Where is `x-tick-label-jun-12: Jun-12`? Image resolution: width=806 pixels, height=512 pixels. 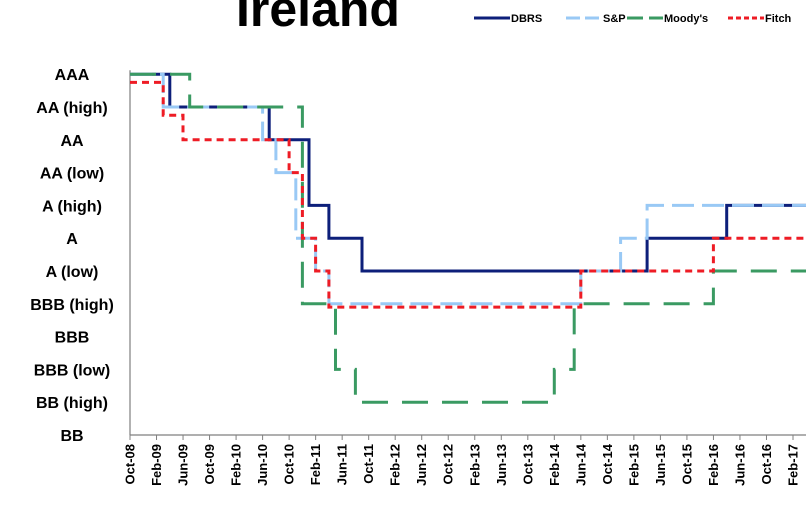
x-tick-label-jun-12: Jun-12 is located at coordinates (421, 465).